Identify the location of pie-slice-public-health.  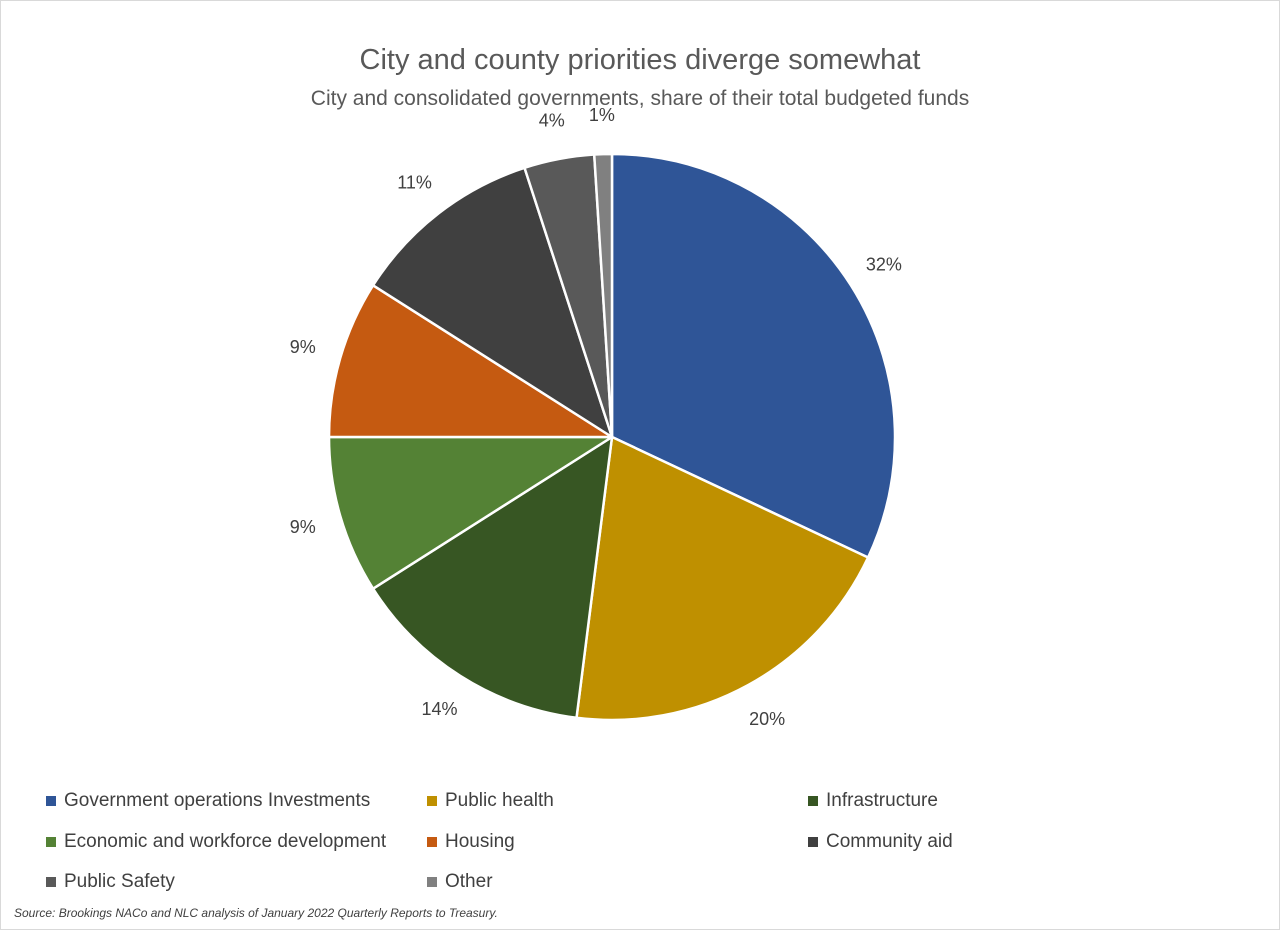
(722, 578).